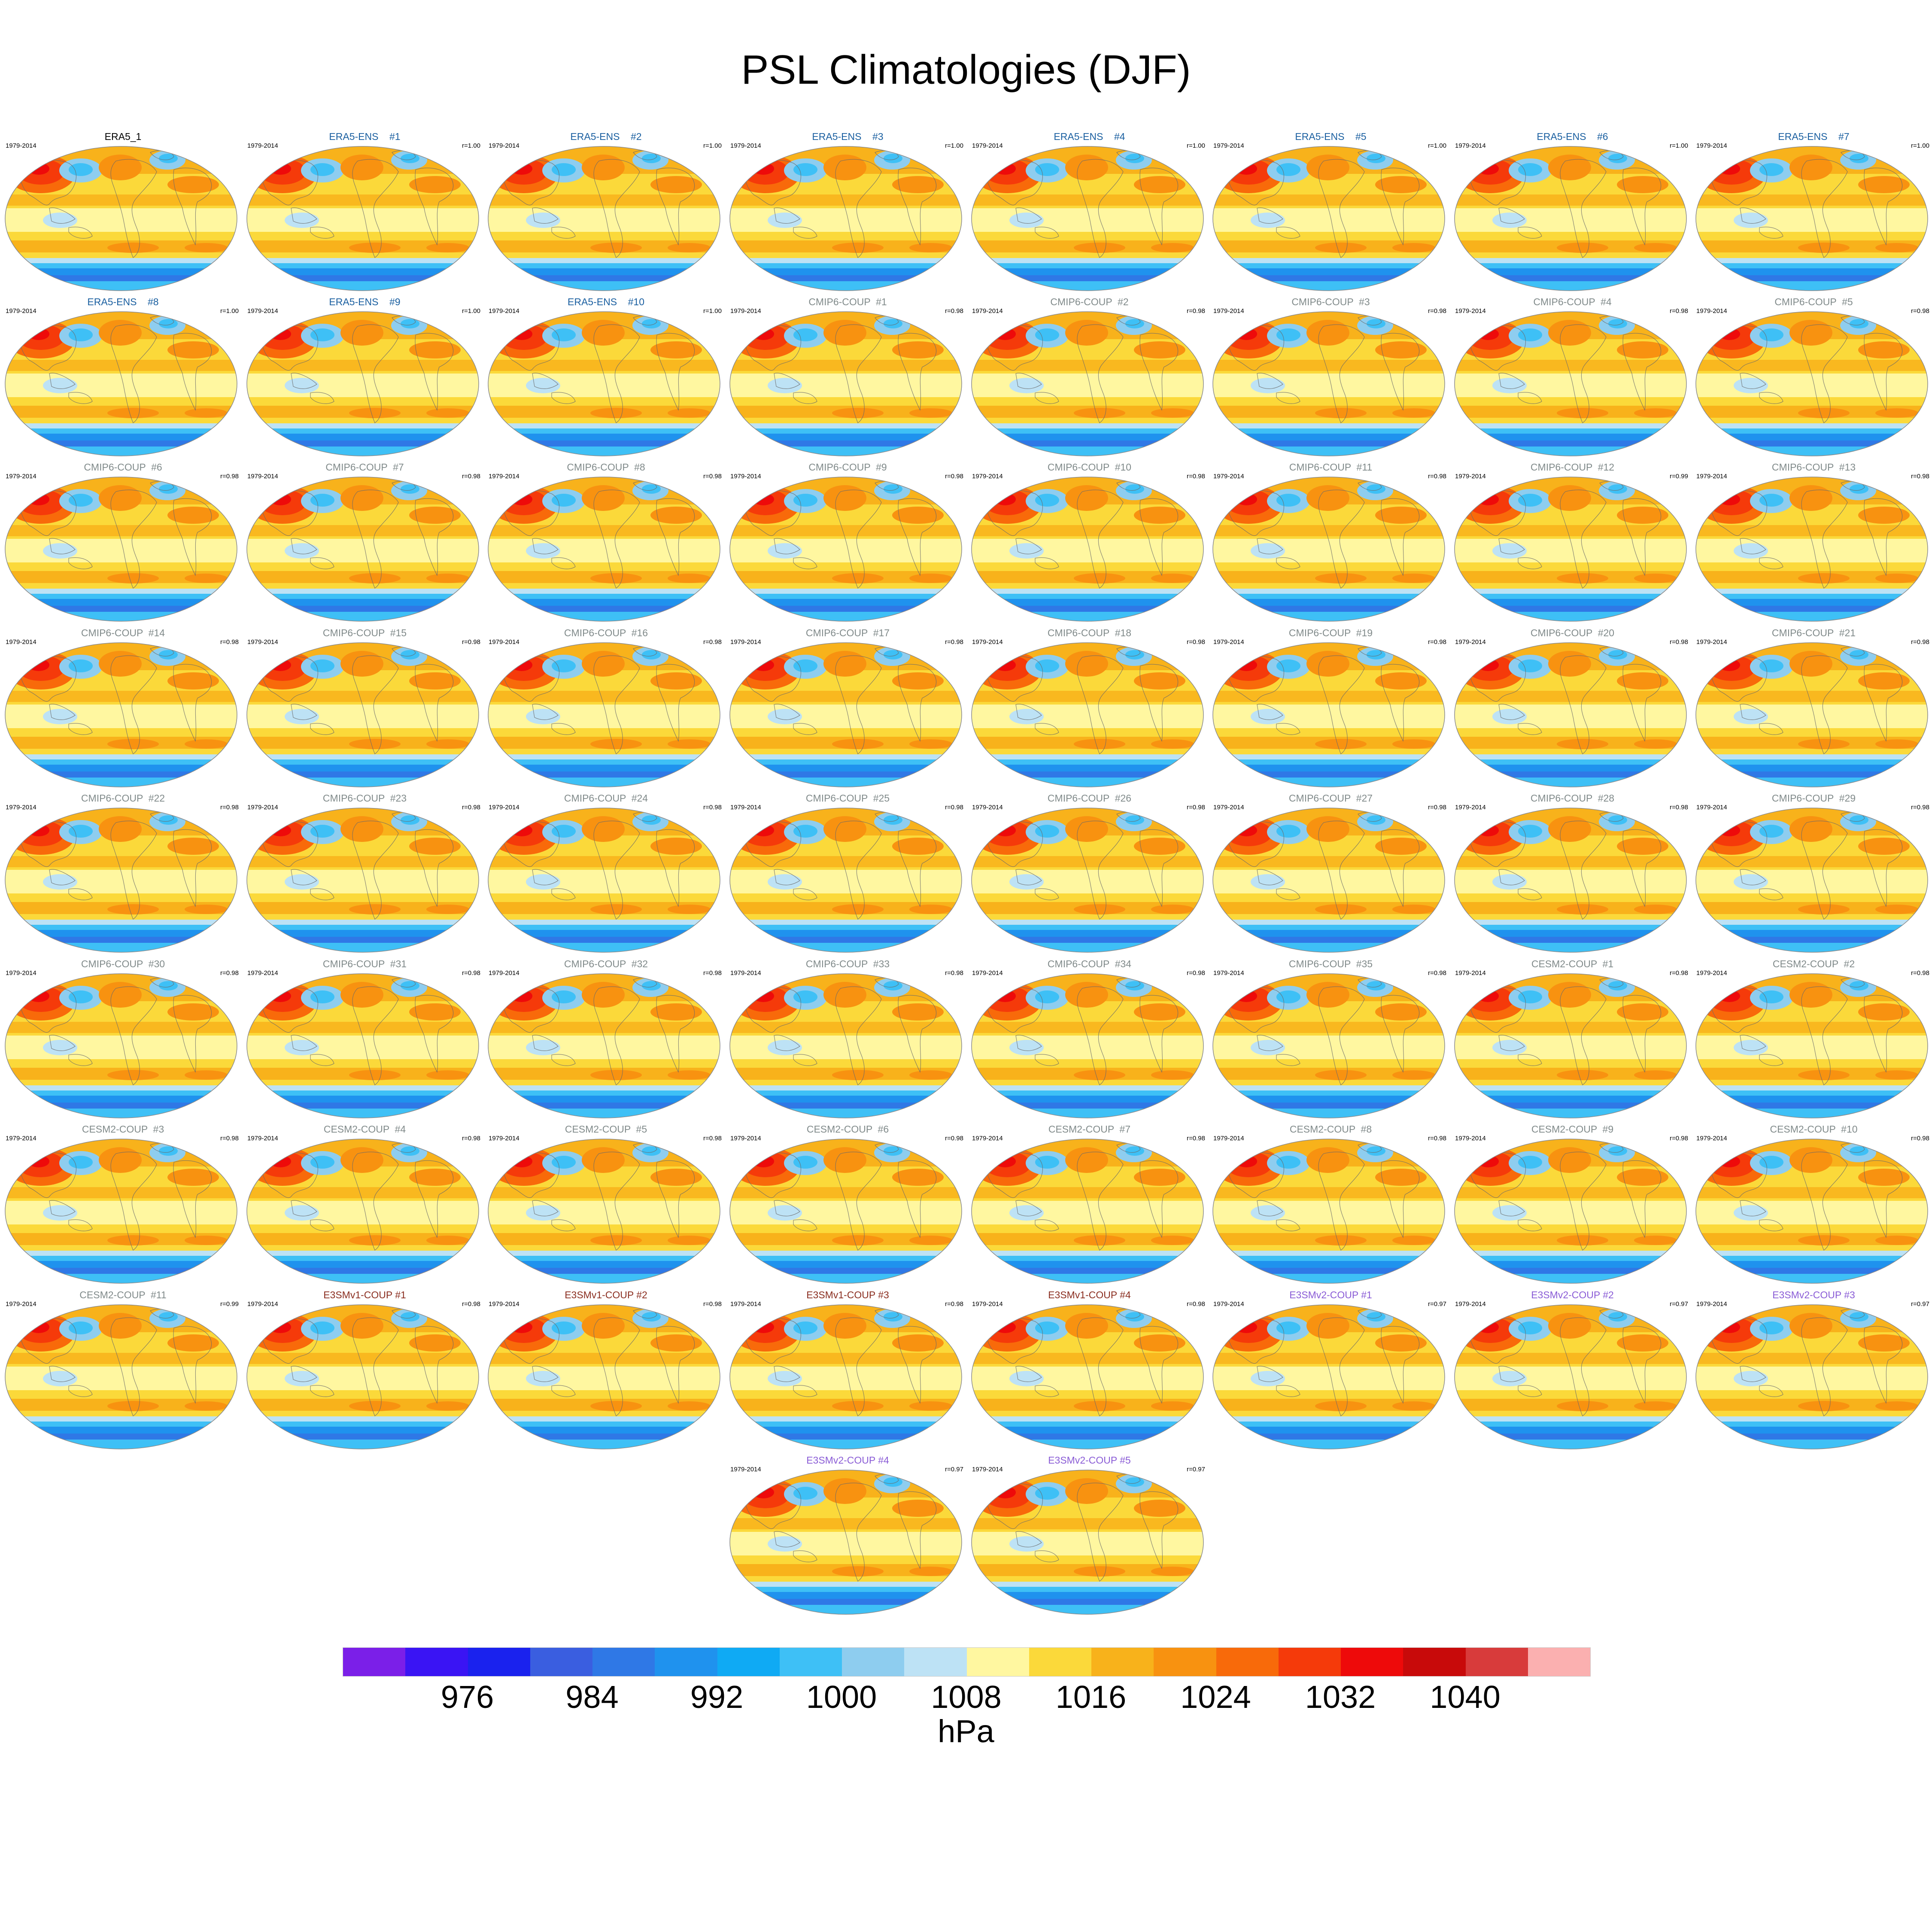 This screenshot has height=1932, width=1932. Describe the element at coordinates (1813, 544) in the screenshot. I see `map-panel: CMIP6-COUP #13 1979-2014 r=0.98` at that location.